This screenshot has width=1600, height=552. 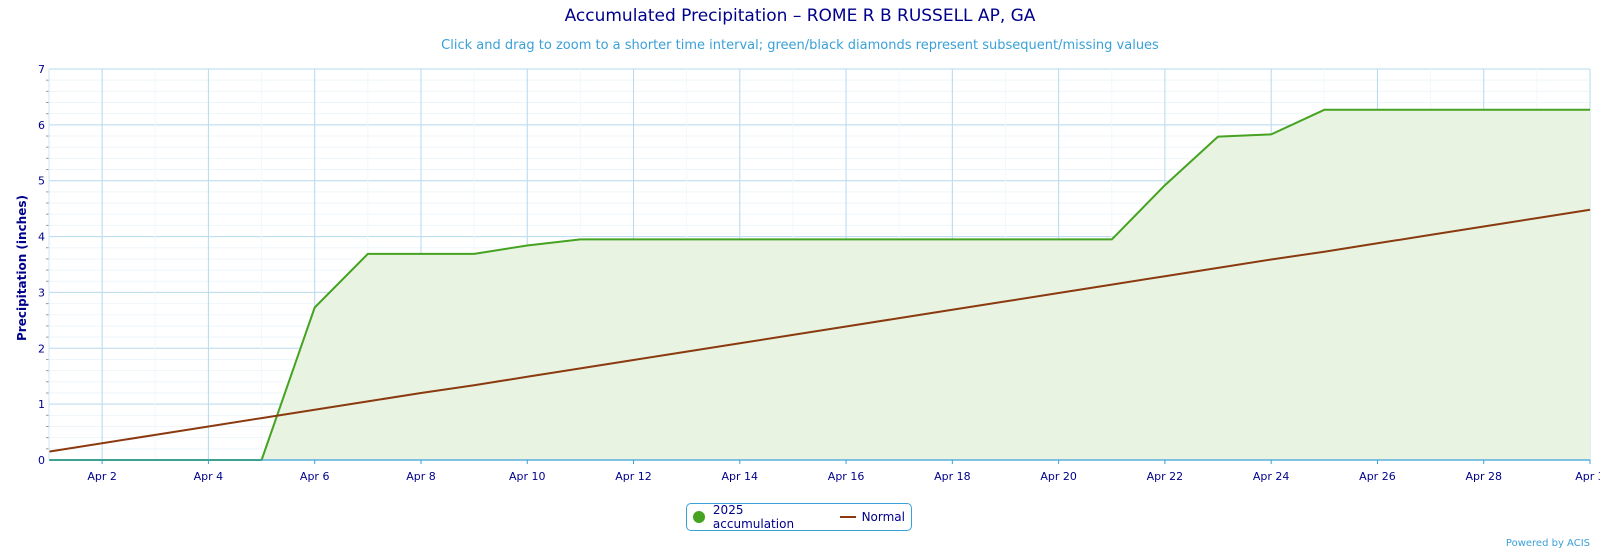 What do you see at coordinates (1587, 476) in the screenshot?
I see `x-tick-label: Apr 3` at bounding box center [1587, 476].